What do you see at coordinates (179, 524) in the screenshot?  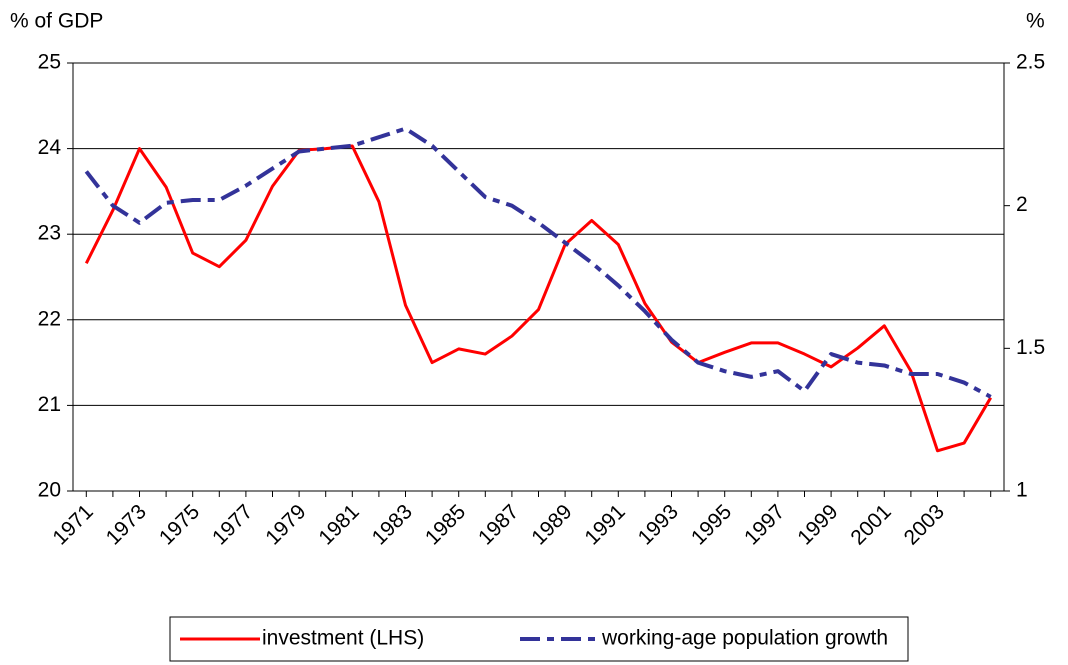 I see `x-tick-label: 1975` at bounding box center [179, 524].